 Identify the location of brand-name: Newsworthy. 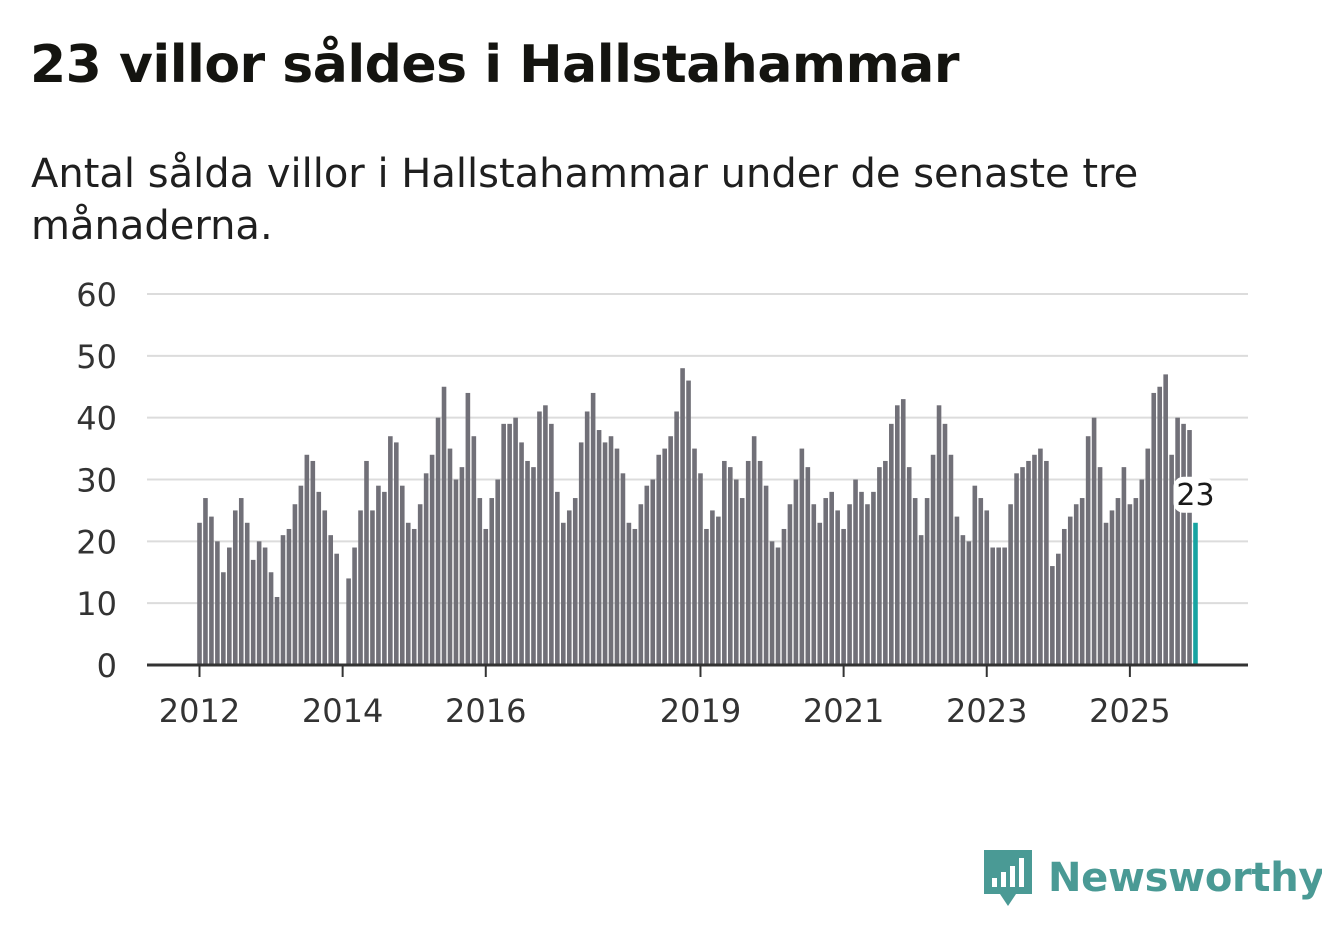
(1185, 878).